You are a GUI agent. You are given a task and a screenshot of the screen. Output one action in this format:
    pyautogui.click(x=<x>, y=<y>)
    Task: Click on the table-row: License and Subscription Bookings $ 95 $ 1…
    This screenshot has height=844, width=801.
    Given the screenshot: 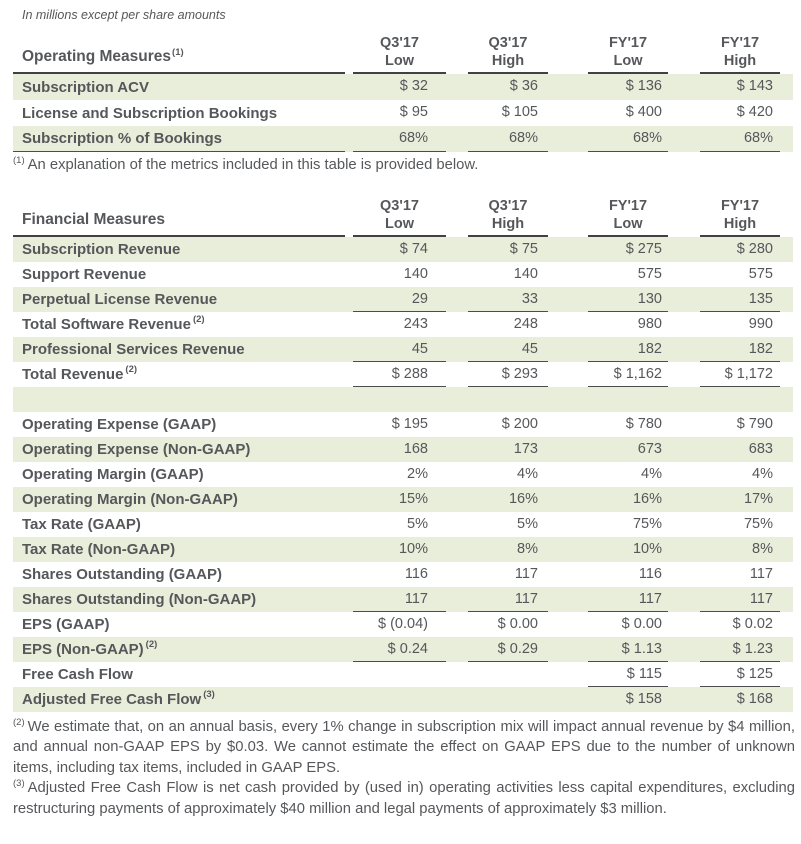 What is the action you would take?
    pyautogui.click(x=403, y=113)
    